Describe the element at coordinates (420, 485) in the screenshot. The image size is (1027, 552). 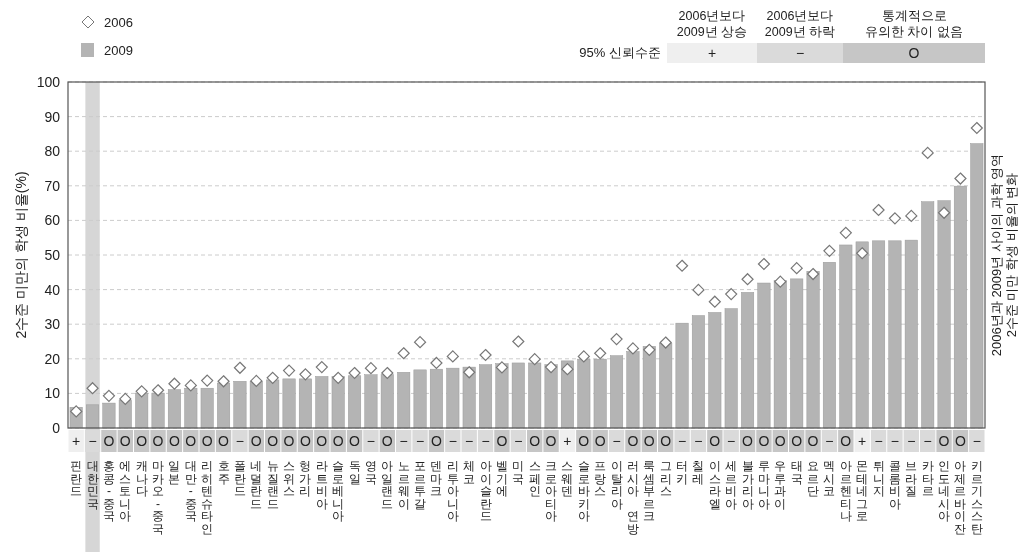
I see `x-tick-label: 포르투갈` at that location.